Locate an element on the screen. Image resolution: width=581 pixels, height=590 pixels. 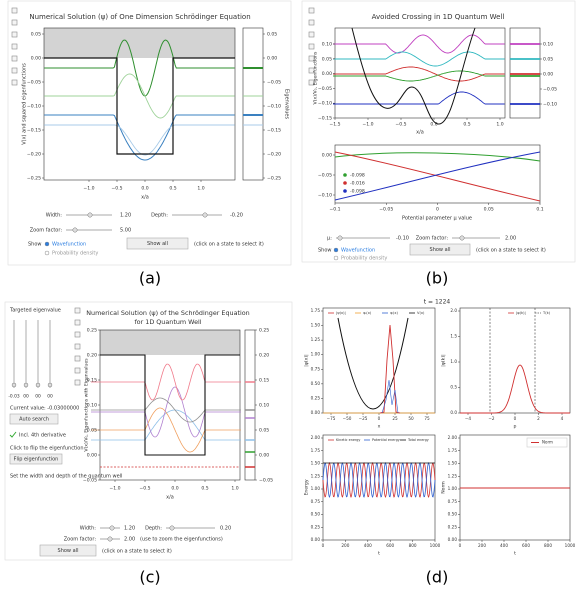
label: Show is located at coordinates (325, 251).